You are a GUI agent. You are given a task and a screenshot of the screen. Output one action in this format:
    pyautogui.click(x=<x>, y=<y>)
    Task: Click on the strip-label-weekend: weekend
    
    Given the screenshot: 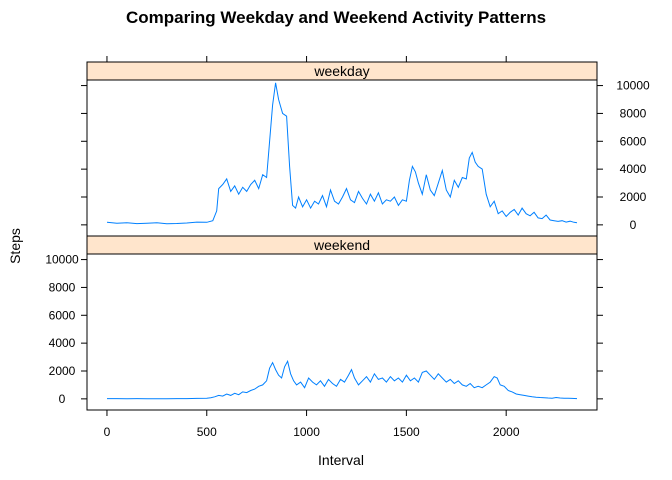 What is the action you would take?
    pyautogui.click(x=341, y=245)
    